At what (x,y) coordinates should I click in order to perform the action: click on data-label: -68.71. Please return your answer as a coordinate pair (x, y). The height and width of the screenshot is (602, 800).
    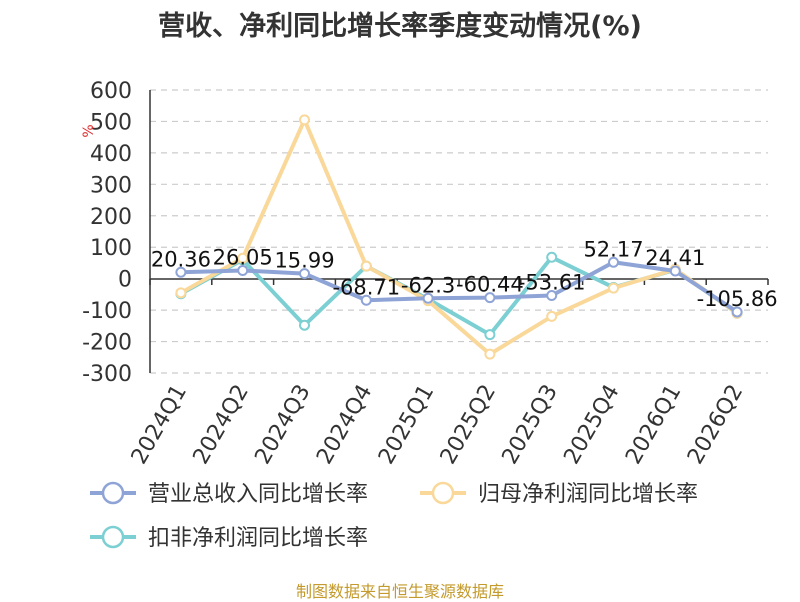
    Looking at the image, I should click on (366, 287).